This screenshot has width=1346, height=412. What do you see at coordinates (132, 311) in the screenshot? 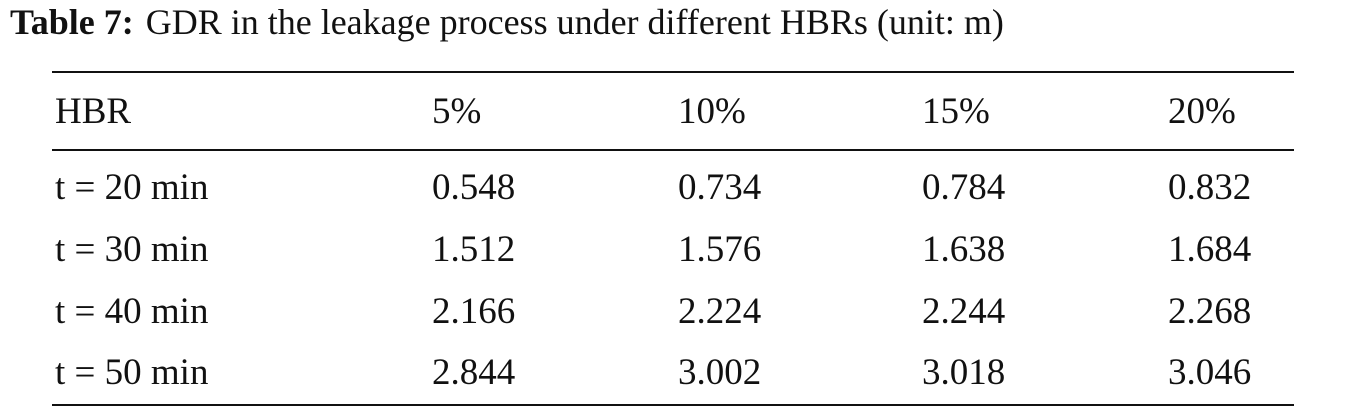
I see `row-label: t = 40 min` at bounding box center [132, 311].